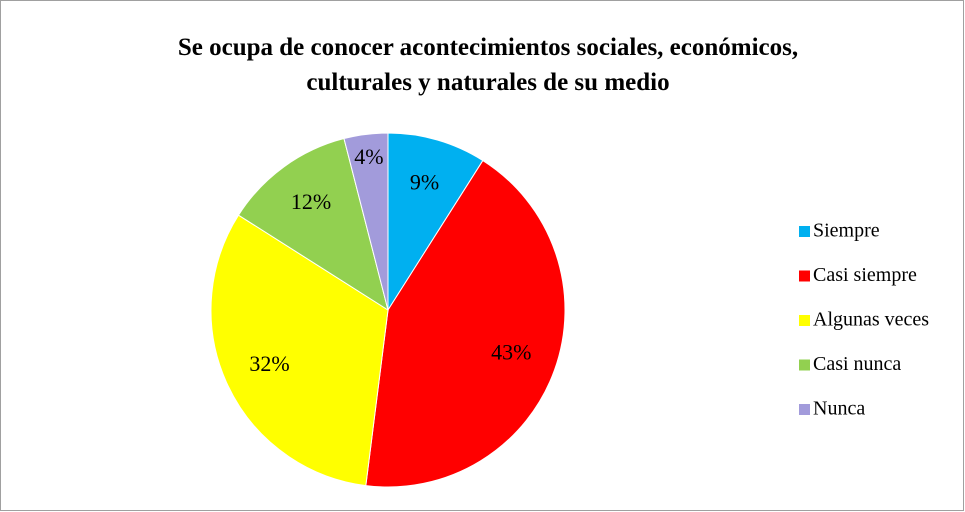  What do you see at coordinates (857, 364) in the screenshot?
I see `legend-label: Casi nunca` at bounding box center [857, 364].